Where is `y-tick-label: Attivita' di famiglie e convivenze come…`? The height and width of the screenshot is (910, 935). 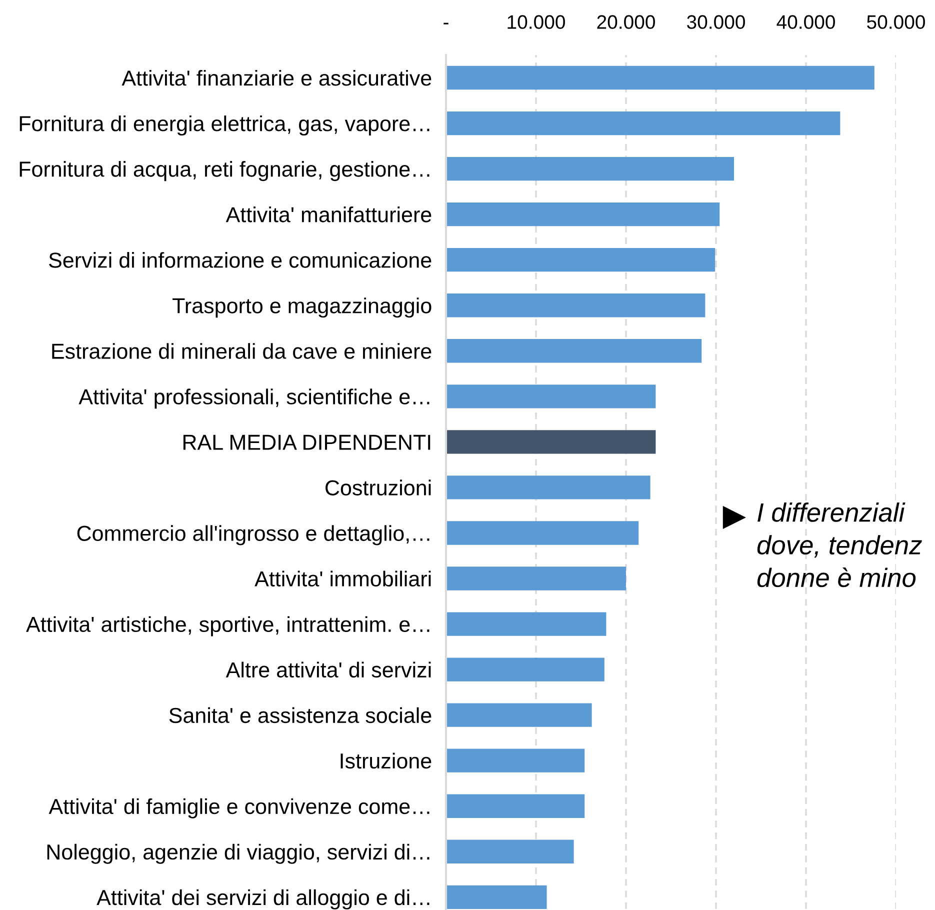
y-tick-label: Attivita' di famiglie e convivenze come… is located at coordinates (239, 808).